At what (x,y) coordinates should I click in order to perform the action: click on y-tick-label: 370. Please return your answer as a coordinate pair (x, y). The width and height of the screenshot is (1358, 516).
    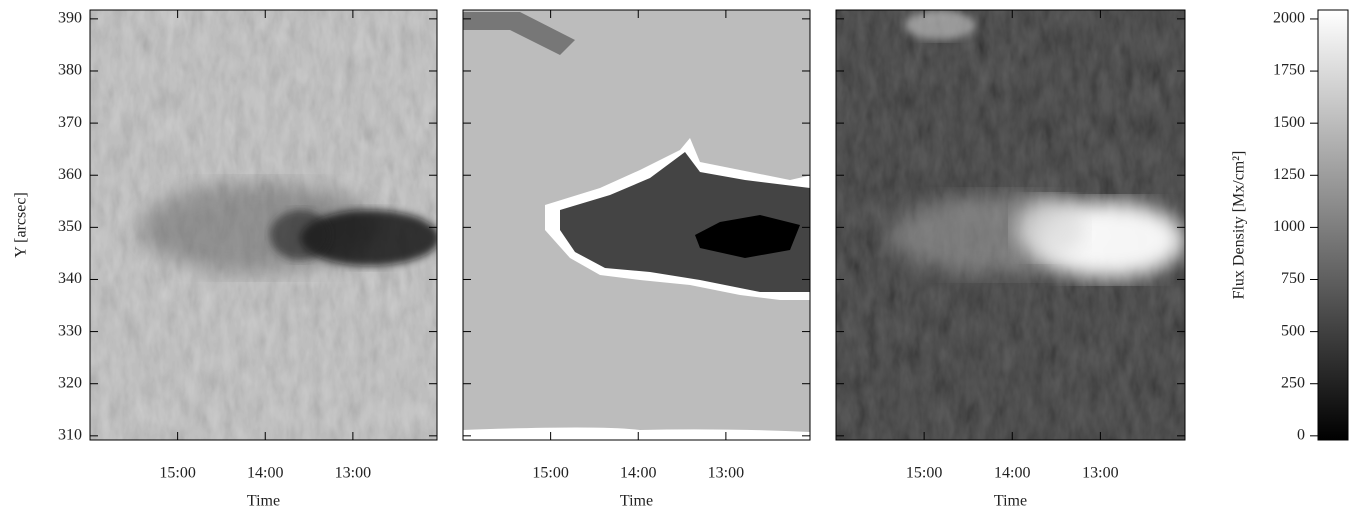
    Looking at the image, I should click on (70, 122).